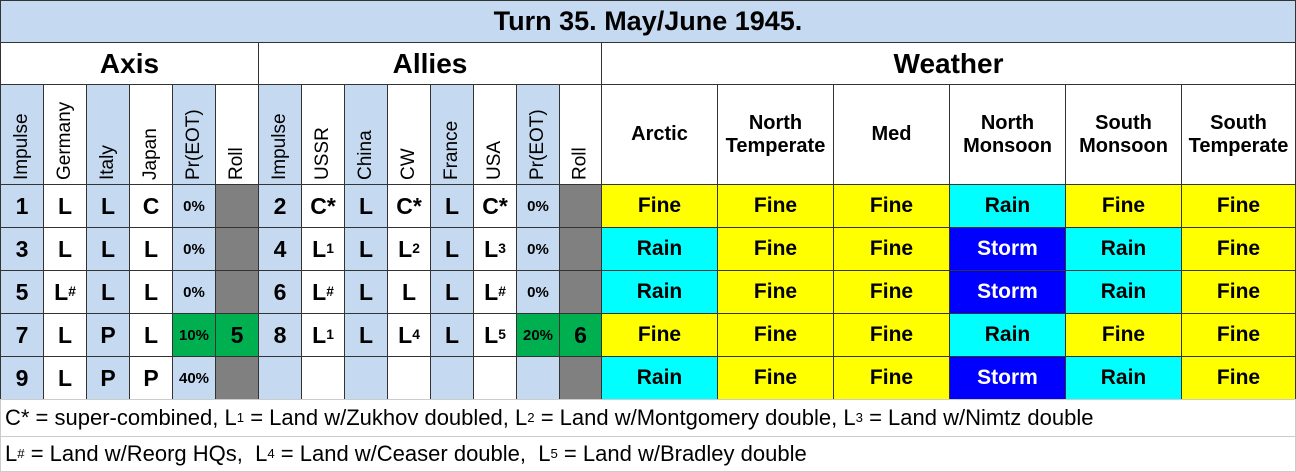  I want to click on data-cell: 1, so click(22, 206).